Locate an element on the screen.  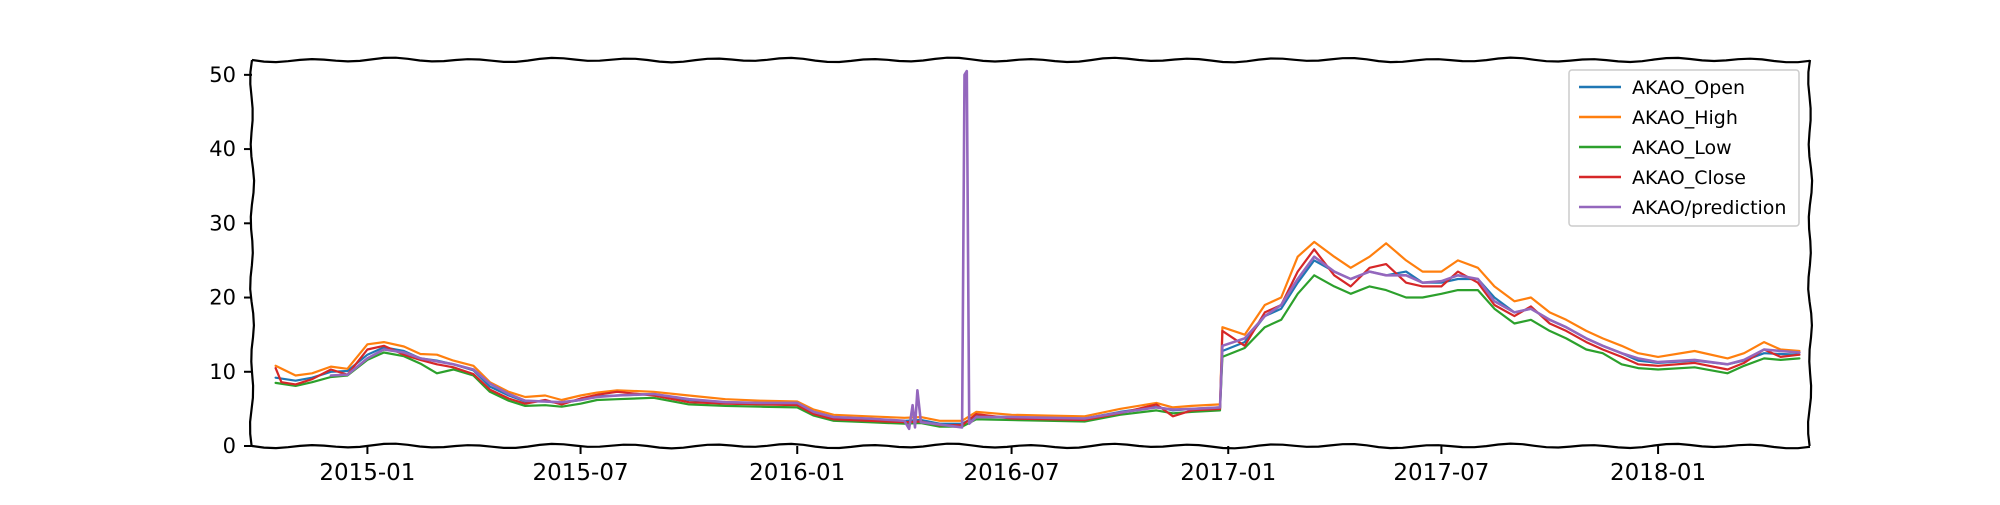
frame-top-edge is located at coordinates (1031, 60).